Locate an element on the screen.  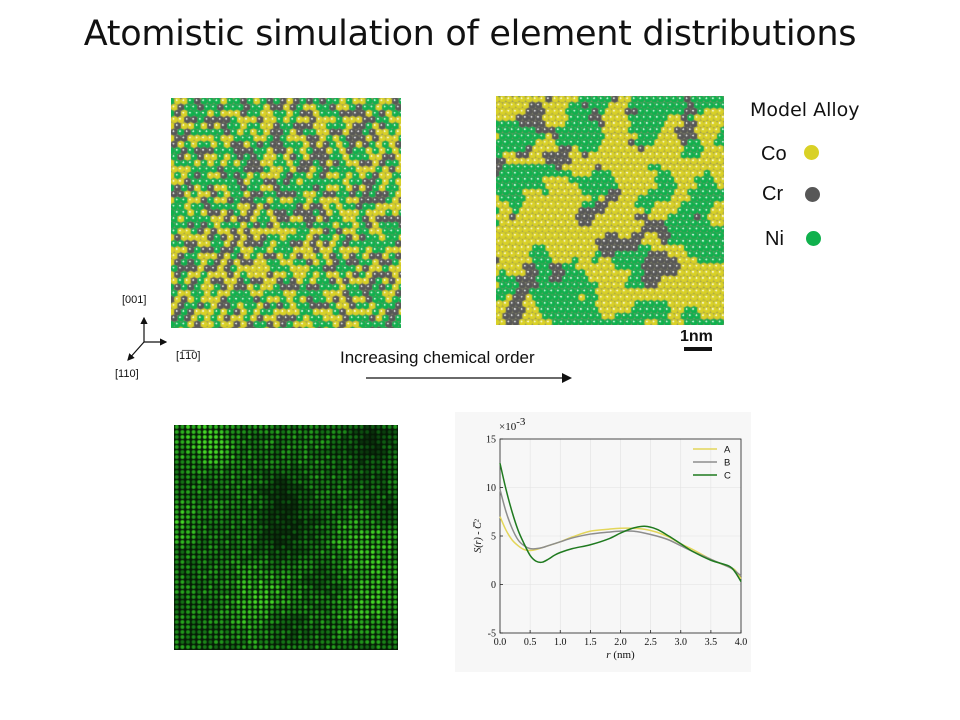
green-dot-icon is located at coordinates (813, 238).